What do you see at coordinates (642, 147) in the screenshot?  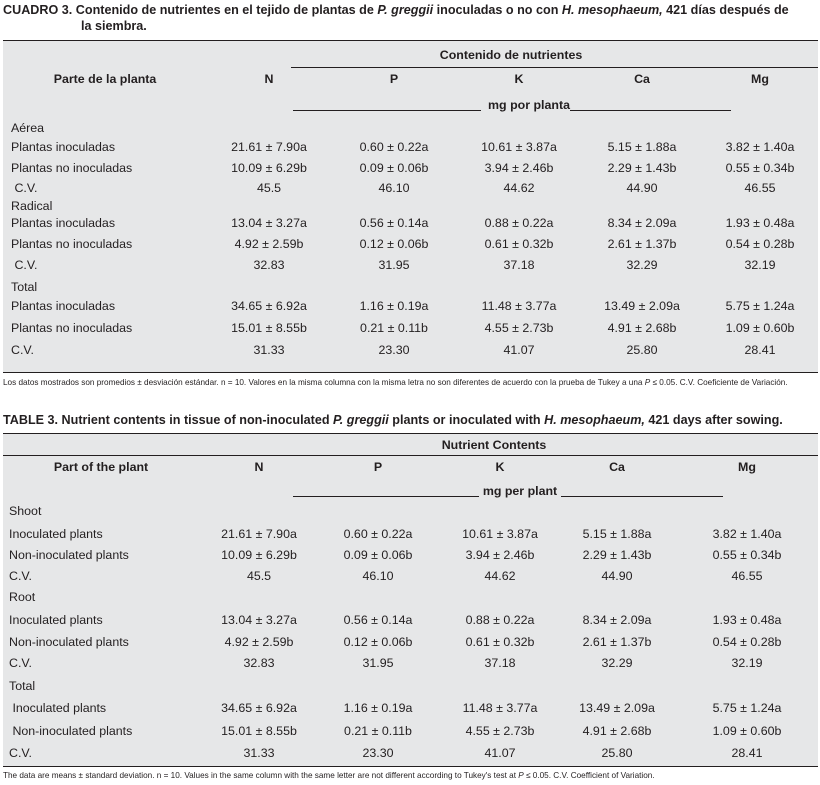 I see `table-cell: 5.15 ± 1.88a` at bounding box center [642, 147].